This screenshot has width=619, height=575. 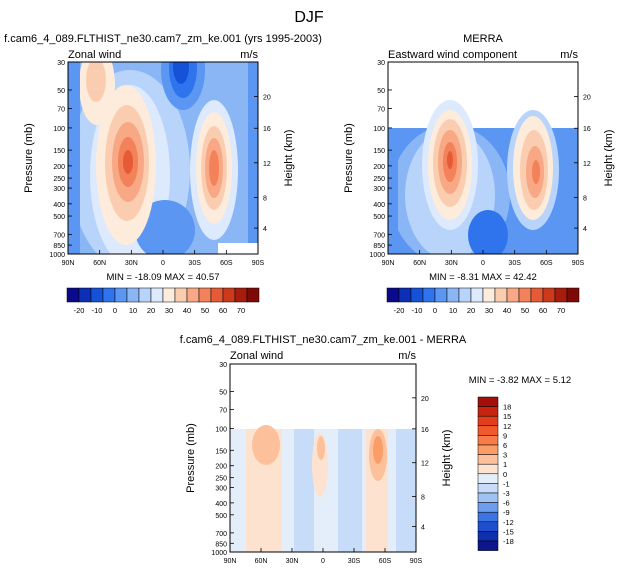 What do you see at coordinates (221, 504) in the screenshot?
I see `pressure-tick-label: 400` at bounding box center [221, 504].